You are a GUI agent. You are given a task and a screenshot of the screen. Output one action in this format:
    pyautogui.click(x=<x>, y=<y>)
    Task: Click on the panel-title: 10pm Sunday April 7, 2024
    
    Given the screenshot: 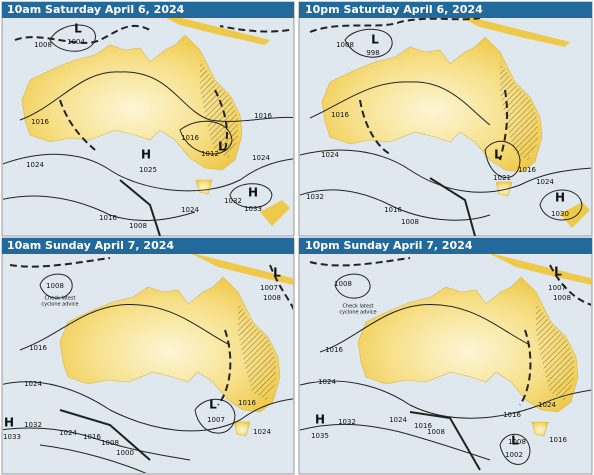 What is the action you would take?
    pyautogui.click(x=389, y=245)
    